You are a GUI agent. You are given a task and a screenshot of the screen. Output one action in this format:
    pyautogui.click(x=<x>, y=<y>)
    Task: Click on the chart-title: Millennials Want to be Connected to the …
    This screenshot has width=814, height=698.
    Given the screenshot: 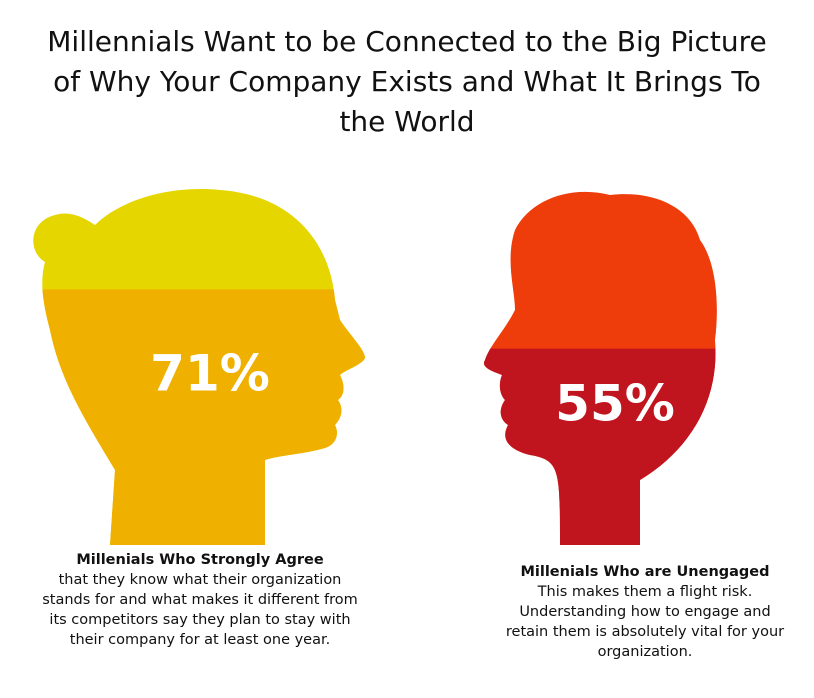 What is the action you would take?
    pyautogui.click(x=407, y=81)
    